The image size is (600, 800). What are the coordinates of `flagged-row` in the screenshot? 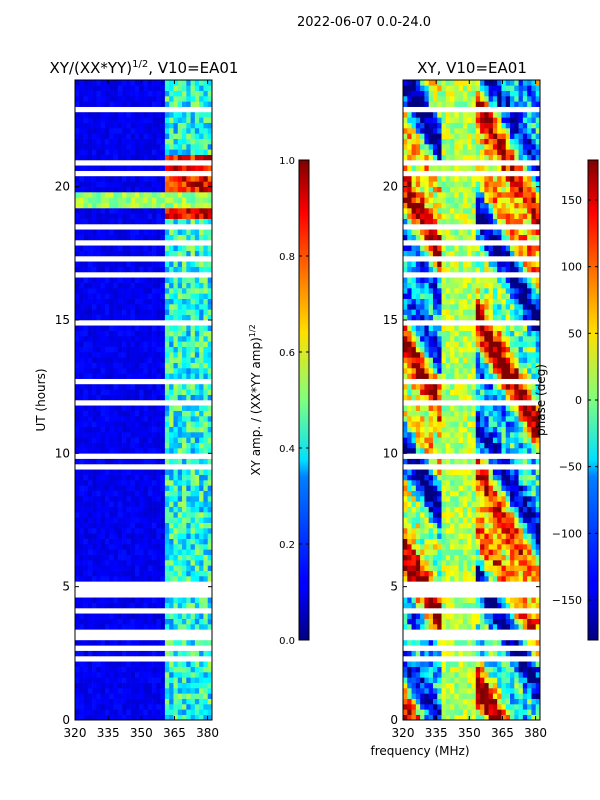 It's located at (471, 467).